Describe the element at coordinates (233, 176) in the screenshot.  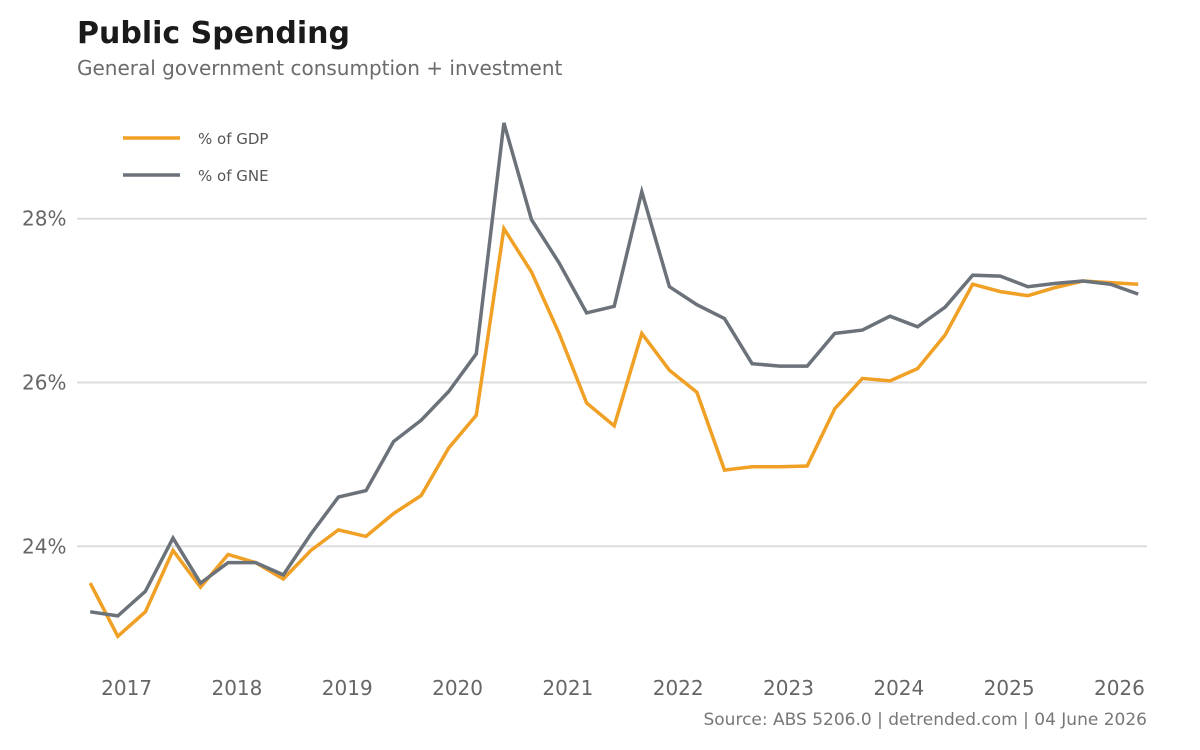
I see `legend-label-gne: % of GNE` at that location.